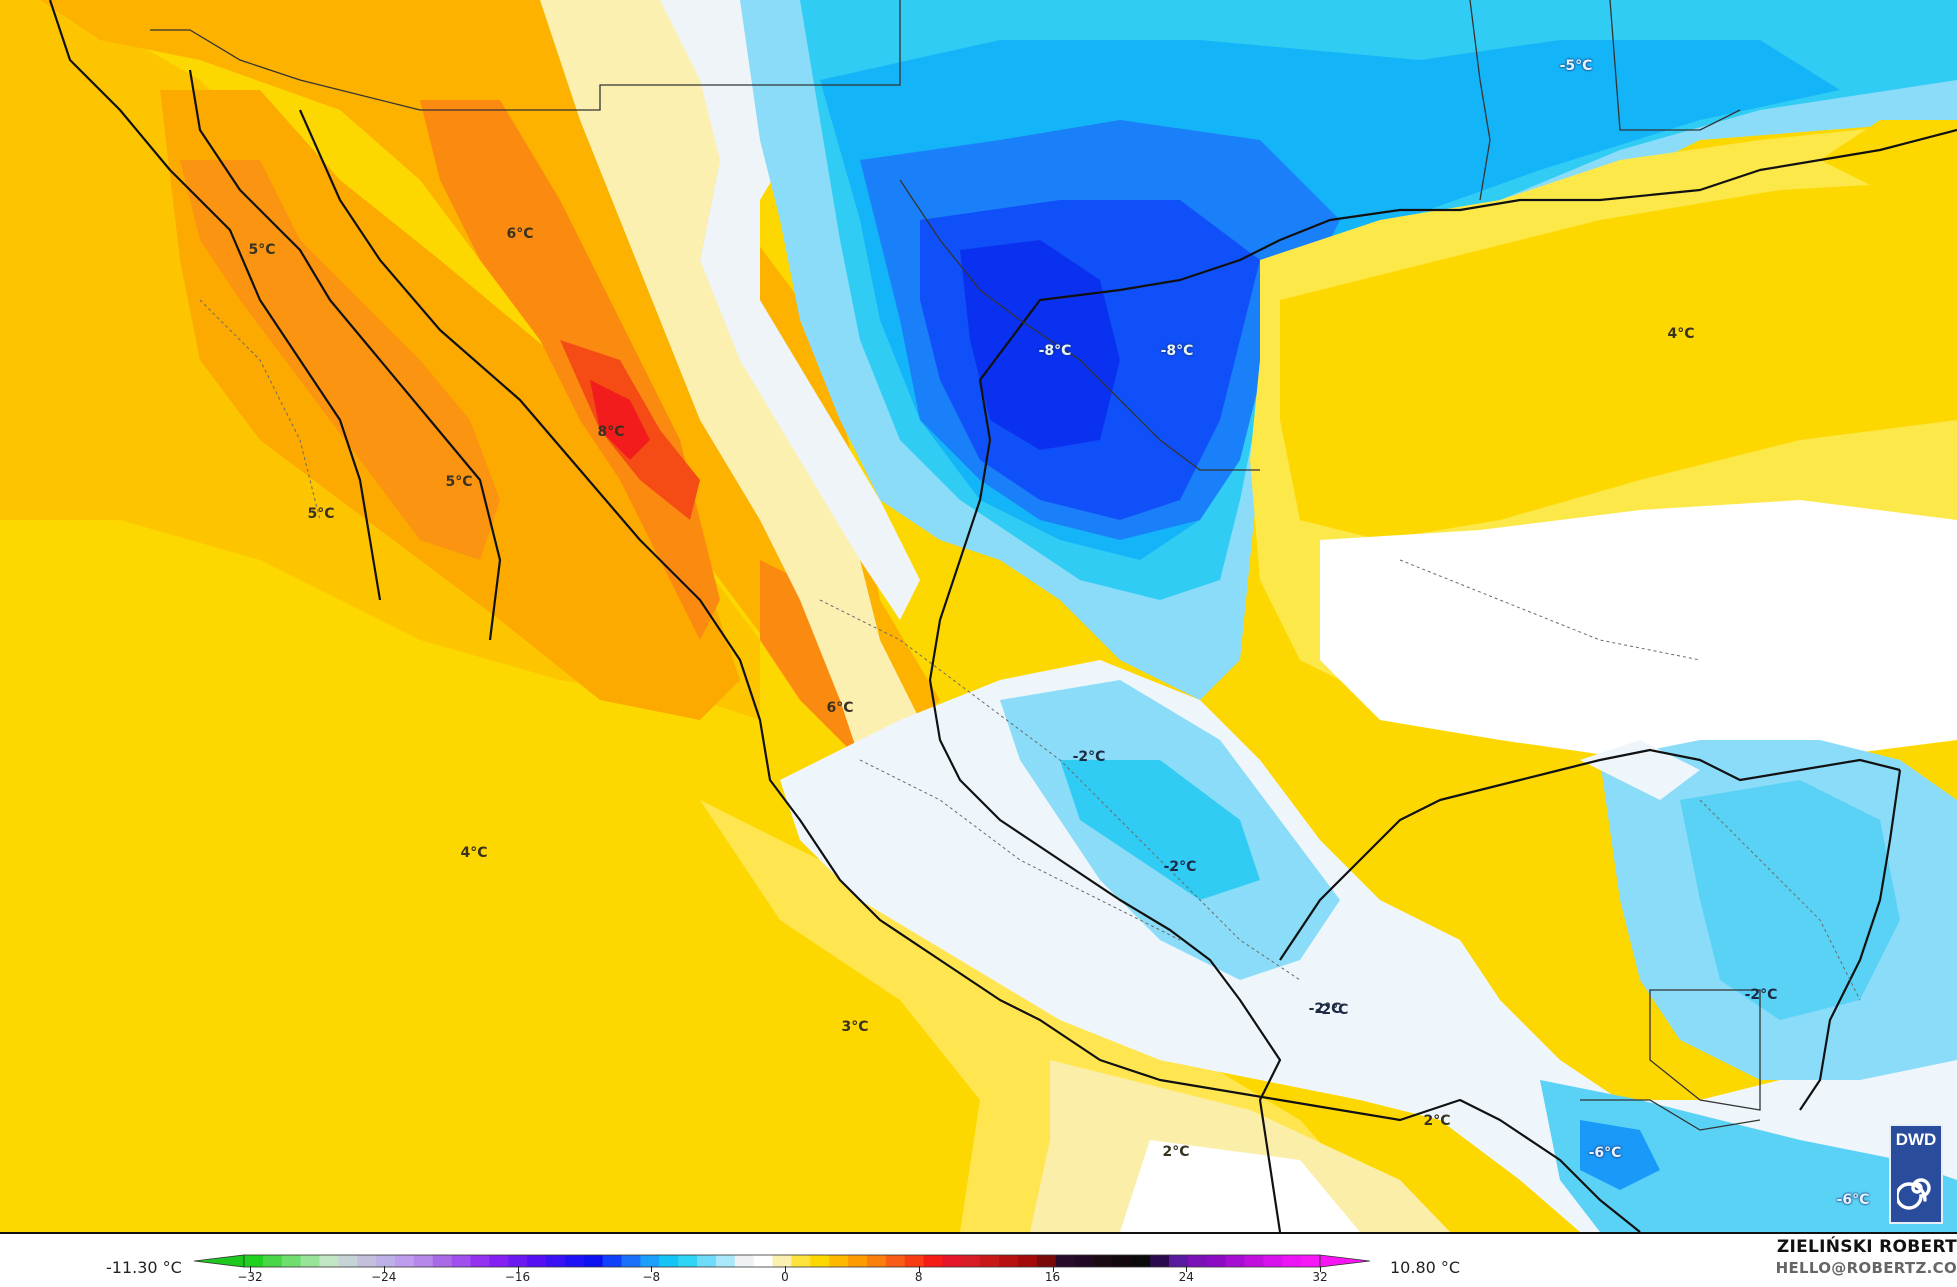 The width and height of the screenshot is (1957, 1287). Describe the element at coordinates (1916, 1139) in the screenshot. I see `dwd-logo-text: DWD` at that location.